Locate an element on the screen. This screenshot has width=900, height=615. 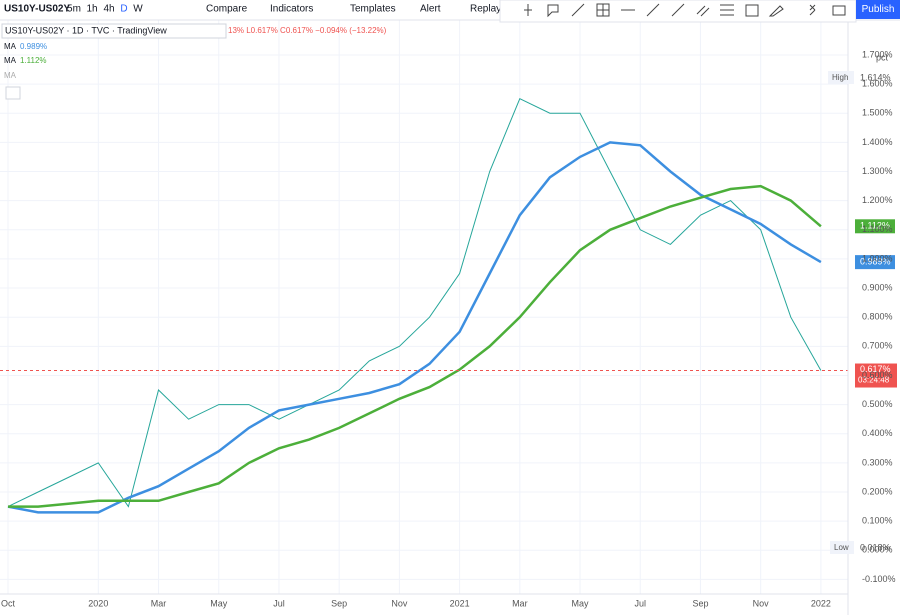
legend-hidden-ma: MA is located at coordinates (10, 75).